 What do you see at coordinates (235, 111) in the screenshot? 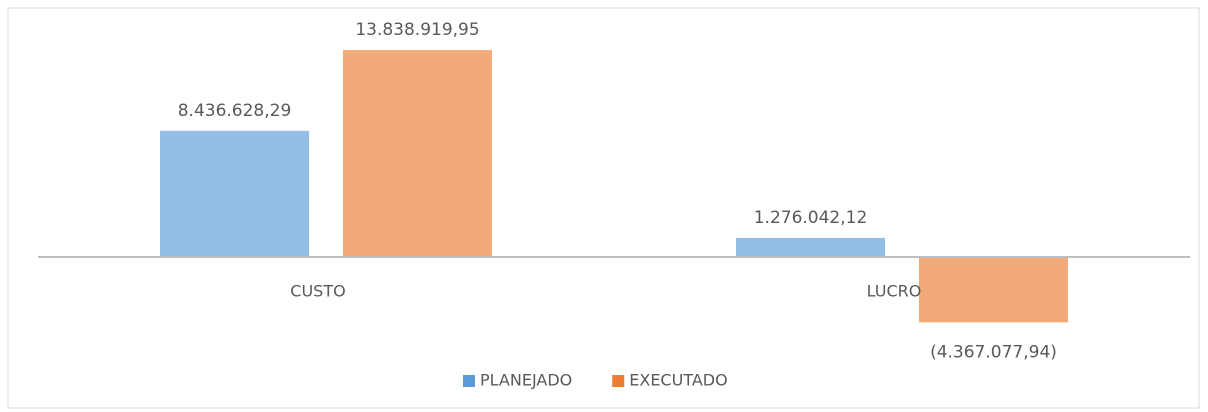
I see `data-label: 8.436.628,29` at bounding box center [235, 111].